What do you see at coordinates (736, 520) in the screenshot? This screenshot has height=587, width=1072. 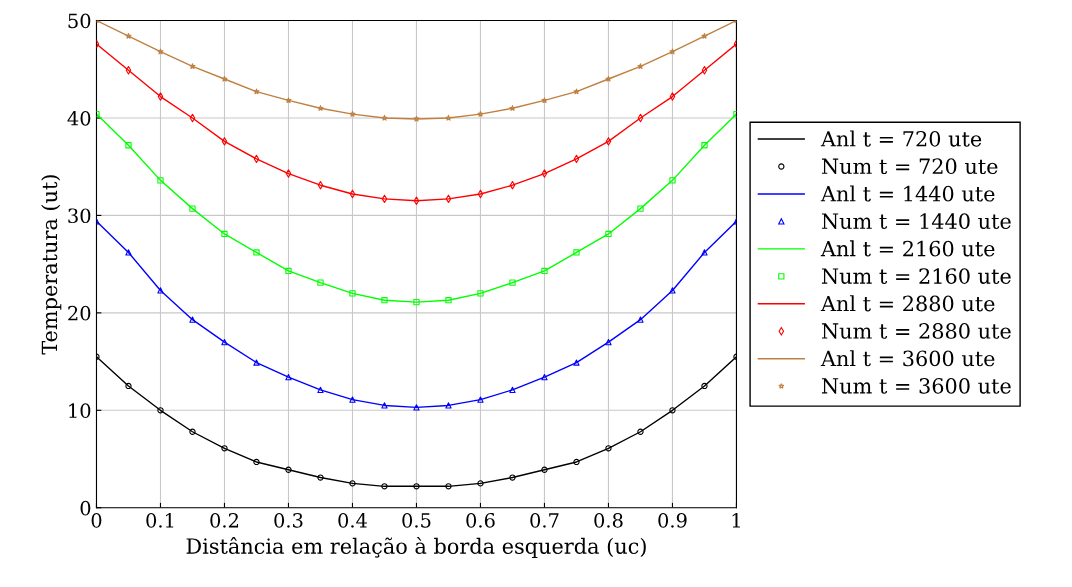 I see `x-tick-label: 1` at bounding box center [736, 520].